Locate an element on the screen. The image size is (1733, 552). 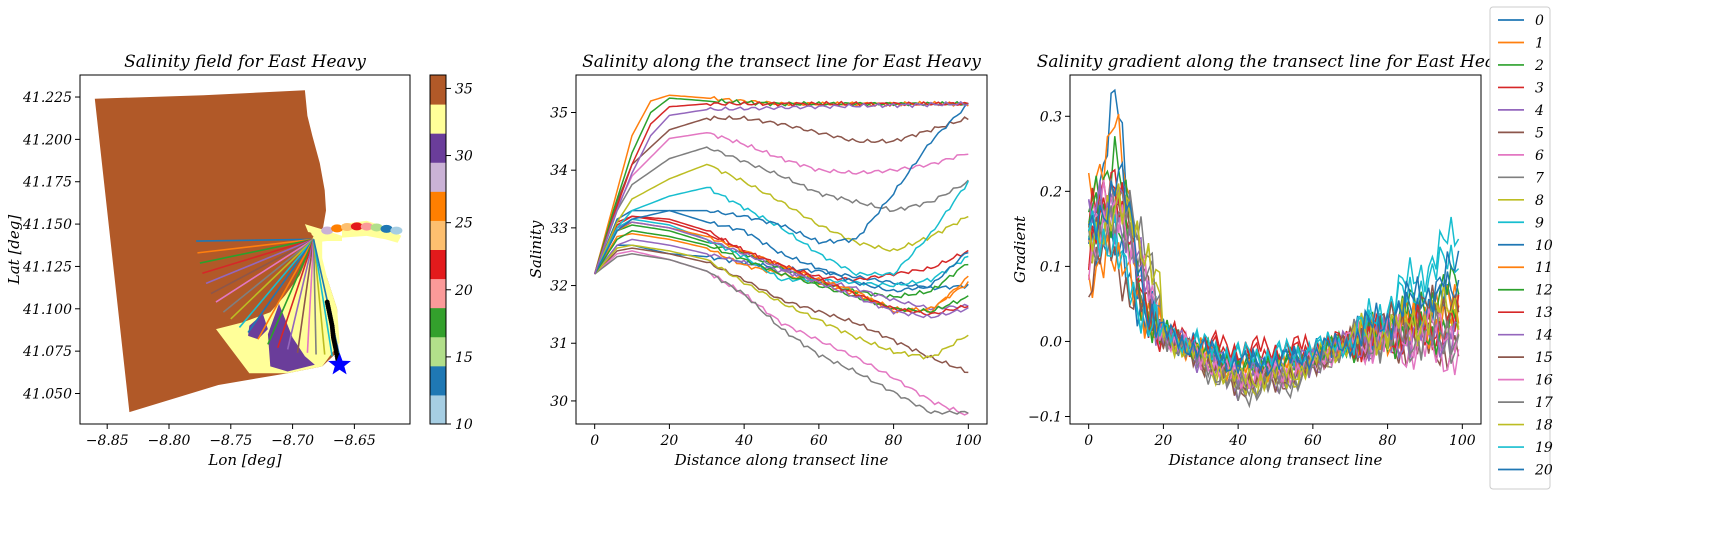
map-x-label: Lon [deg] is located at coordinates (244, 460).